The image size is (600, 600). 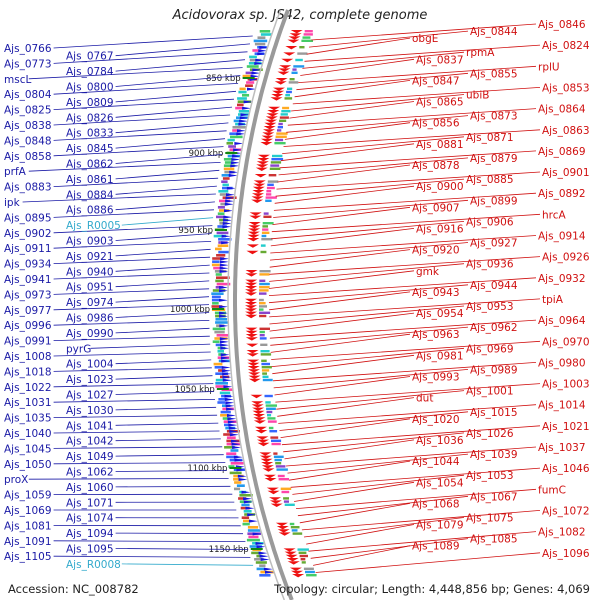 What do you see at coordinates (436, 335) in the screenshot?
I see `right-gene-label: Ajs_0963` at bounding box center [436, 335].